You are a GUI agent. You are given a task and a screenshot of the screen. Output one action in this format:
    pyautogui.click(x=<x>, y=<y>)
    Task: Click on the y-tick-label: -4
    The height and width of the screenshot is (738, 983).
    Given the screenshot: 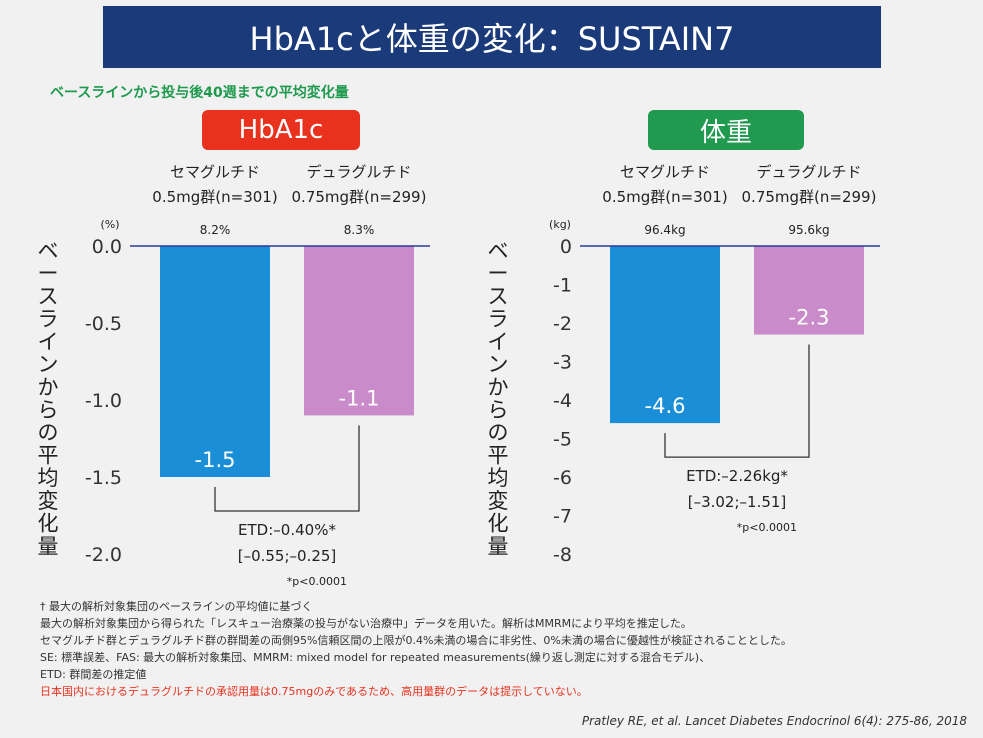 What is the action you would take?
    pyautogui.click(x=562, y=401)
    